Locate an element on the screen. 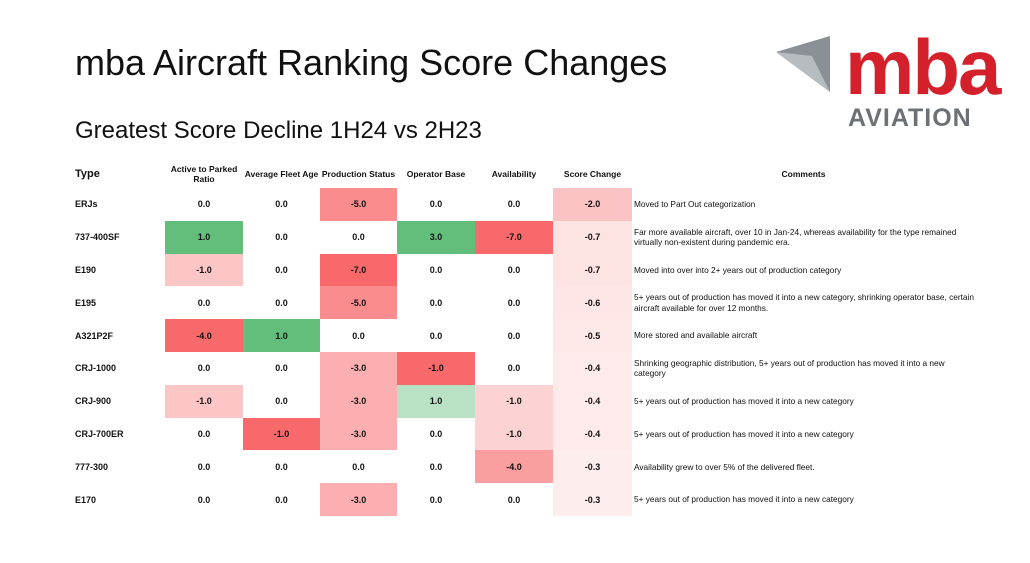  column-header: Type is located at coordinates (87, 174).